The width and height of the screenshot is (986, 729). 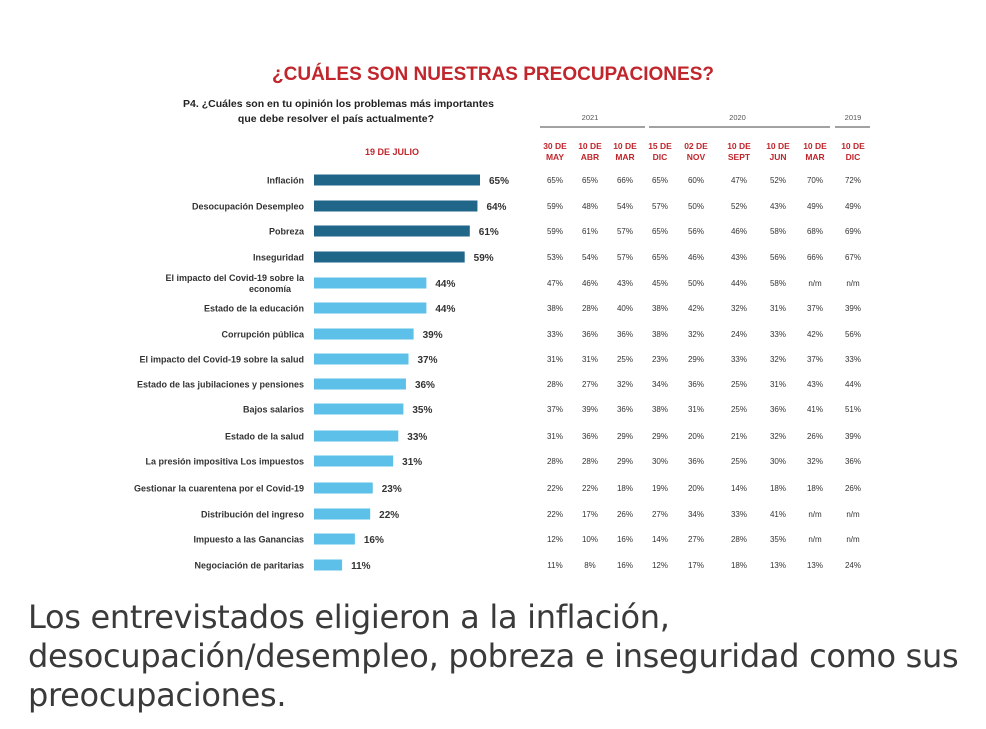 What do you see at coordinates (264, 437) in the screenshot?
I see `category-label: Estado de la salud` at bounding box center [264, 437].